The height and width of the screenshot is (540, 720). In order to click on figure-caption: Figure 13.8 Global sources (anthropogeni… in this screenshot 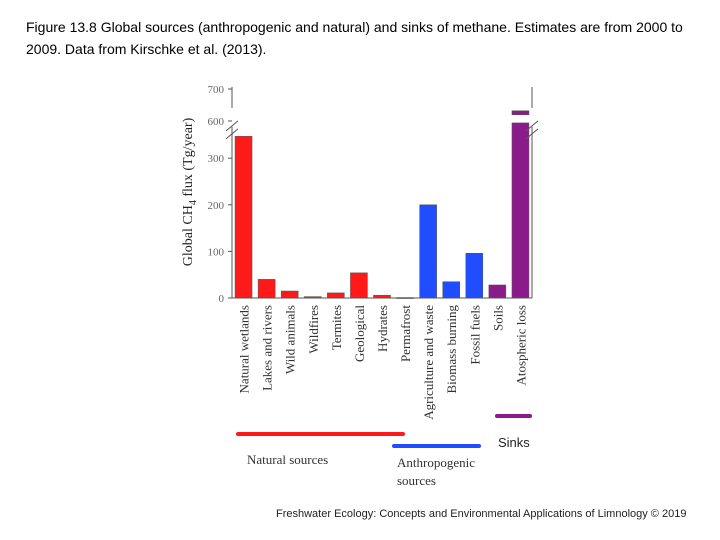, I will do `click(354, 38)`.